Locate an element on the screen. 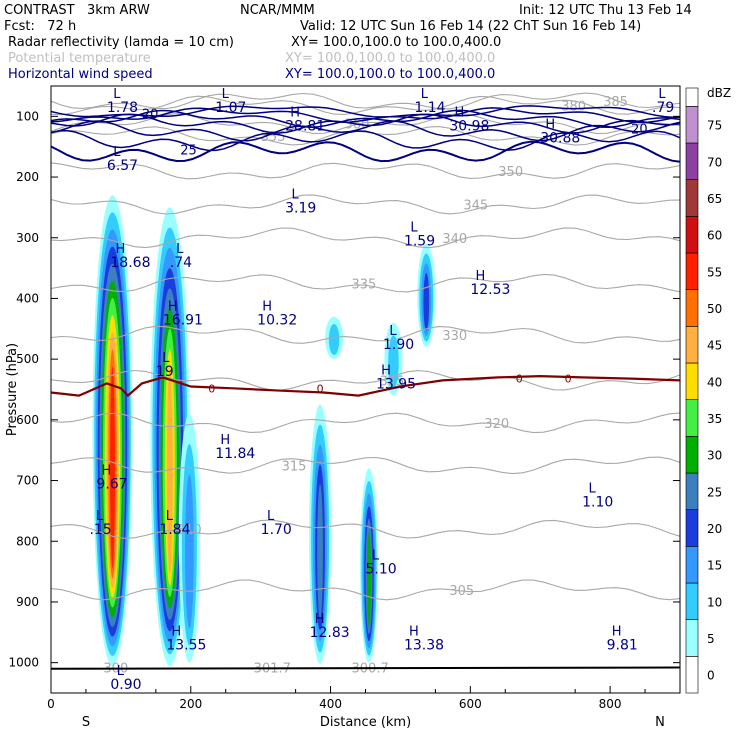  extremum-value-11: .74 is located at coordinates (181, 263).